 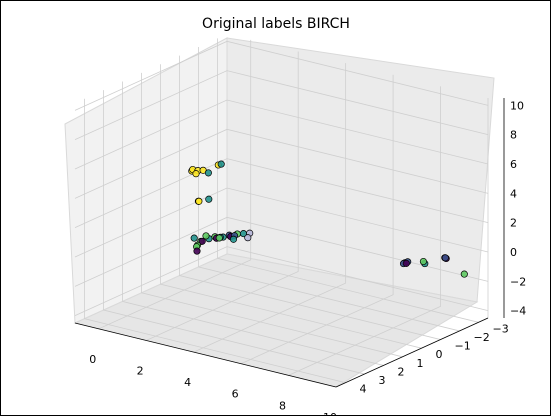 What do you see at coordinates (513, 164) in the screenshot?
I see `z-tick-label: 6` at bounding box center [513, 164].